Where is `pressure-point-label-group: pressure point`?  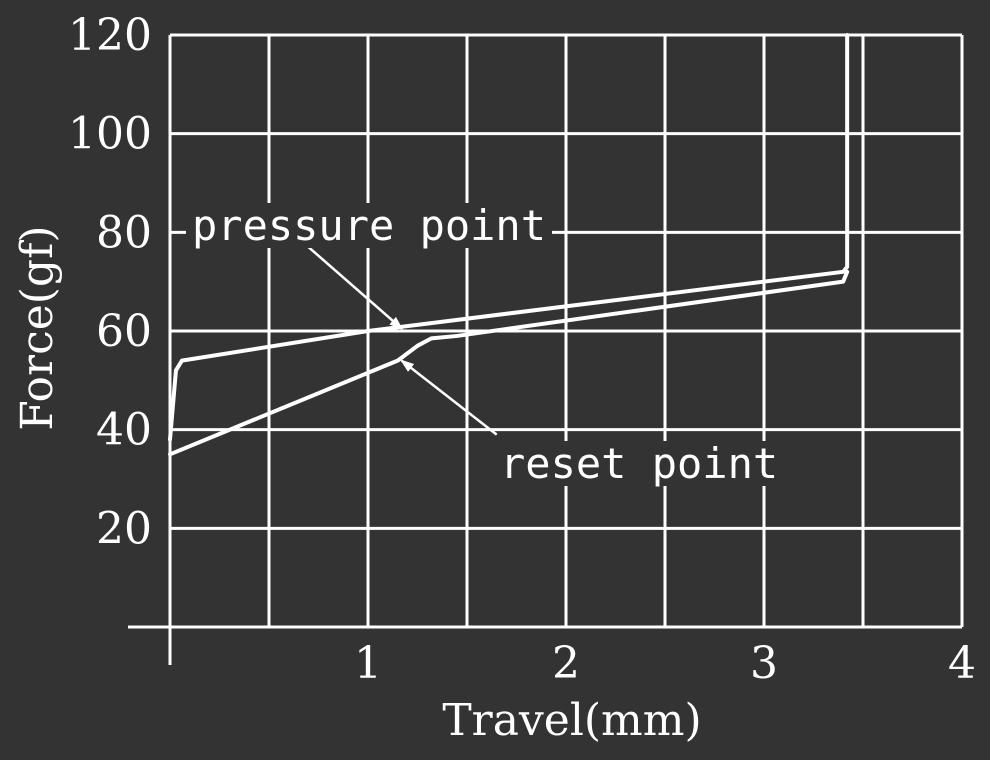 pressure-point-label-group: pressure point is located at coordinates (369, 225).